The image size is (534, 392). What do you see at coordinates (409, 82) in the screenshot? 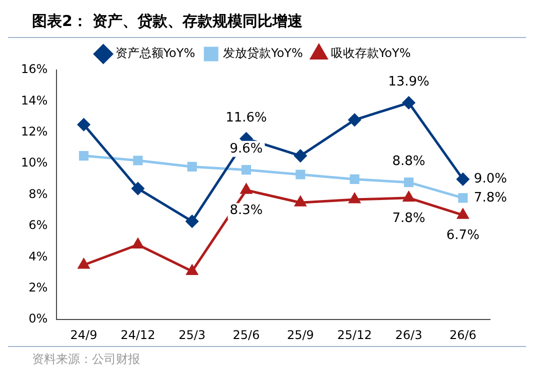
I see `data-label: 13.9%` at bounding box center [409, 82].